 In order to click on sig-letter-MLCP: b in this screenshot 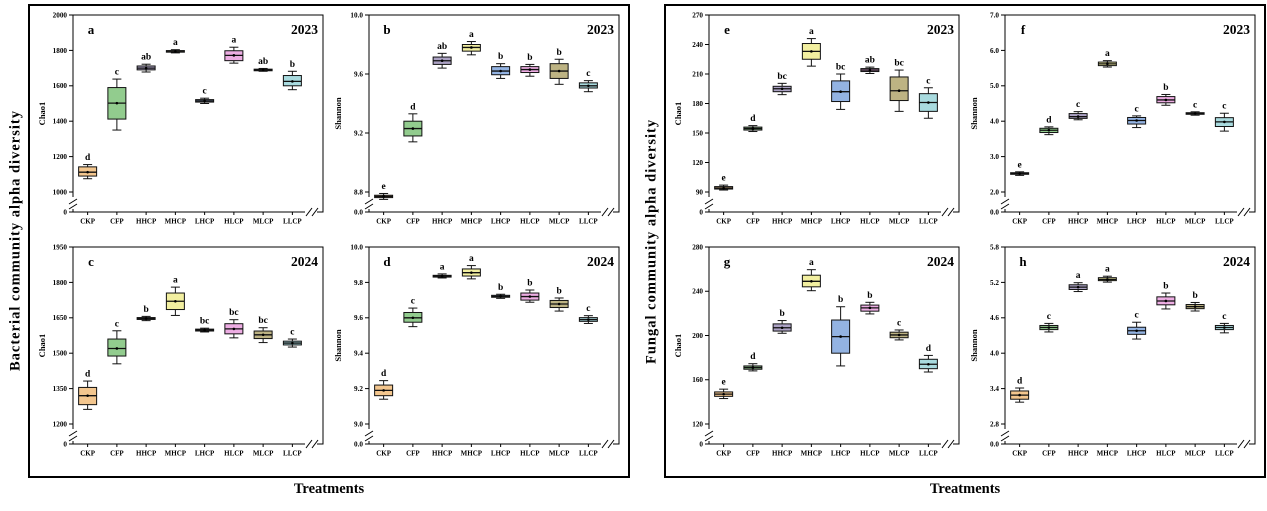, I will do `click(1194, 296)`.